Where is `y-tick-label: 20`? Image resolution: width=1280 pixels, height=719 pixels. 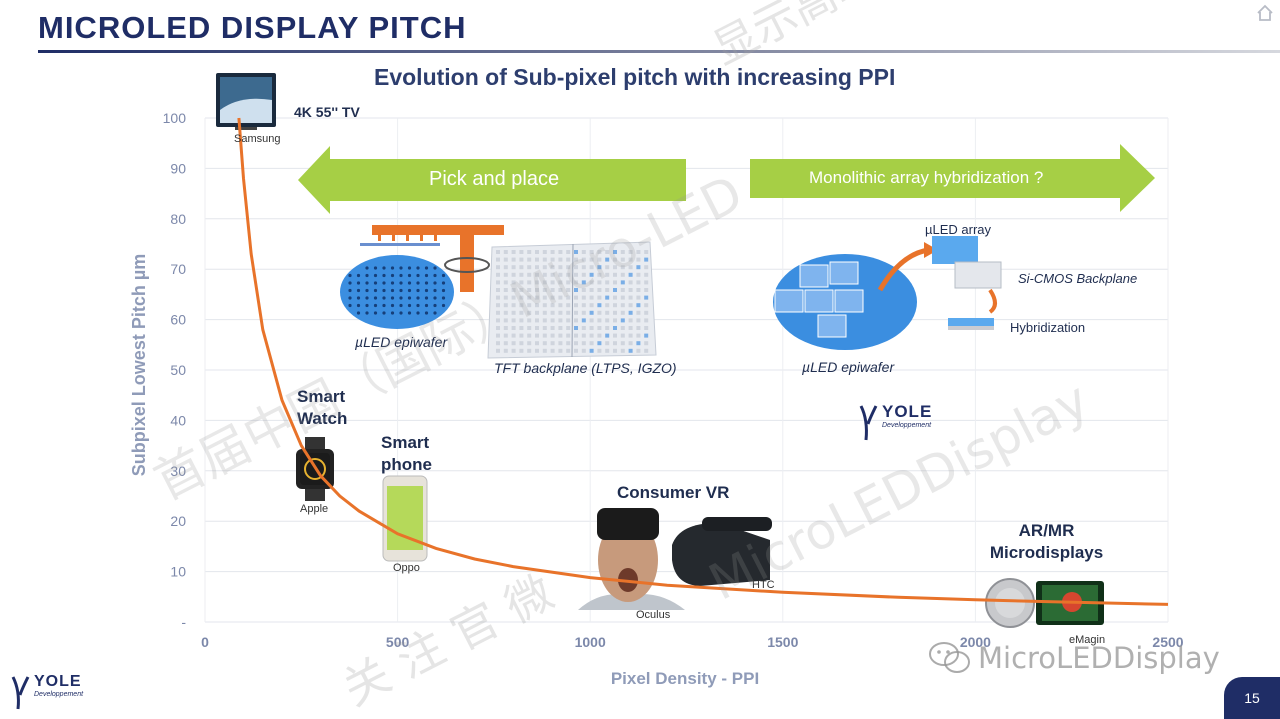 y-tick-label: 20 is located at coordinates (178, 521).